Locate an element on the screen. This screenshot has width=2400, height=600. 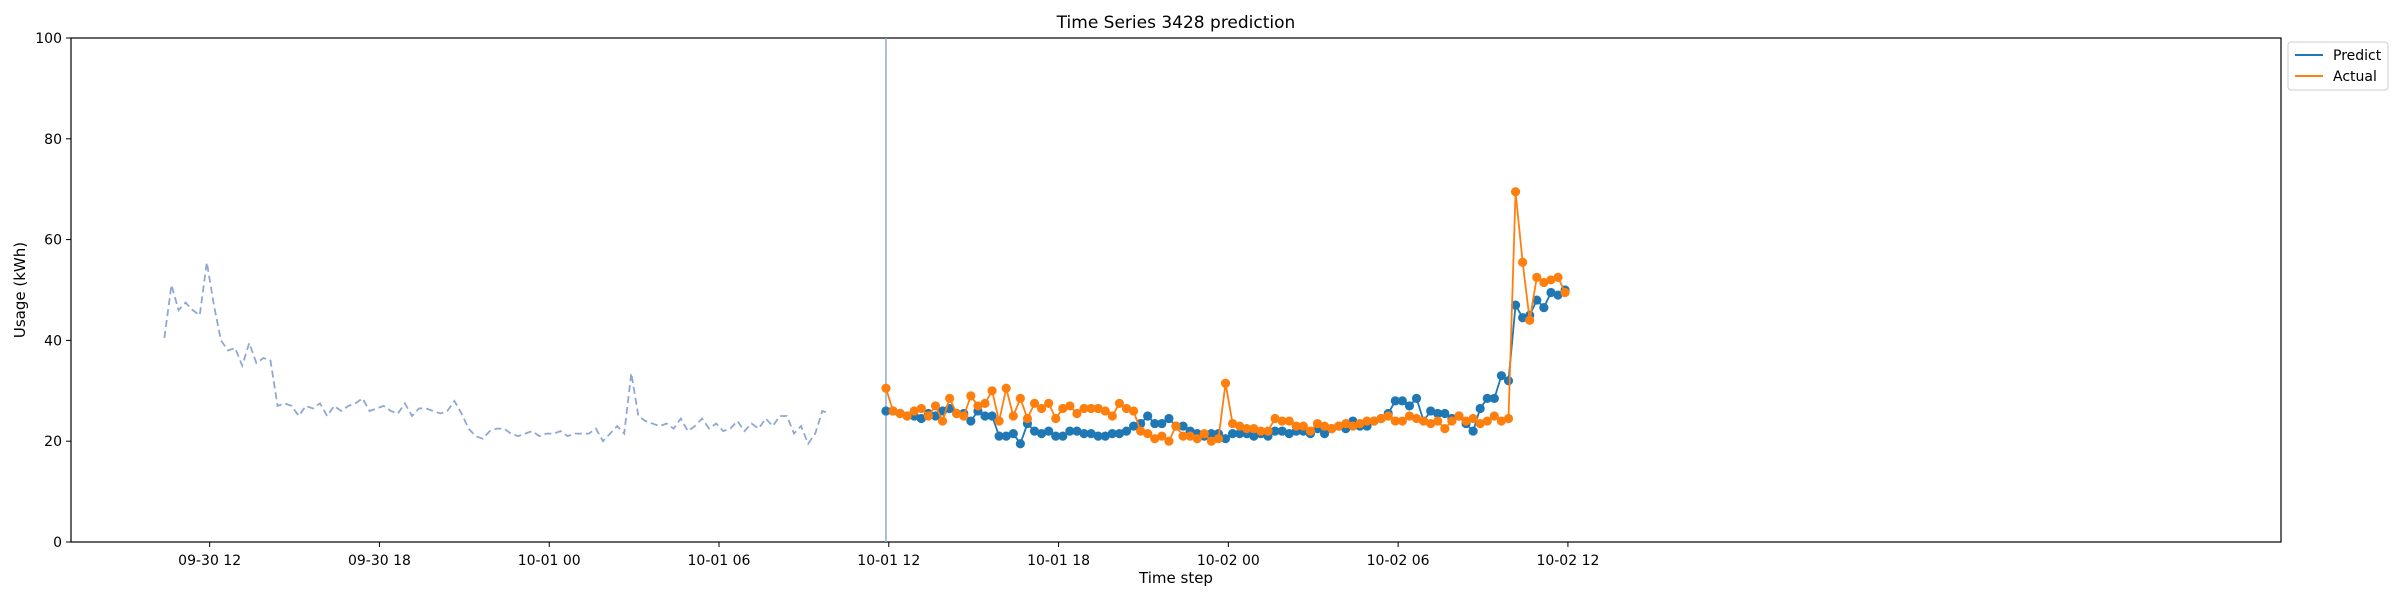
x-tick-label: 10-01 06 is located at coordinates (719, 561).